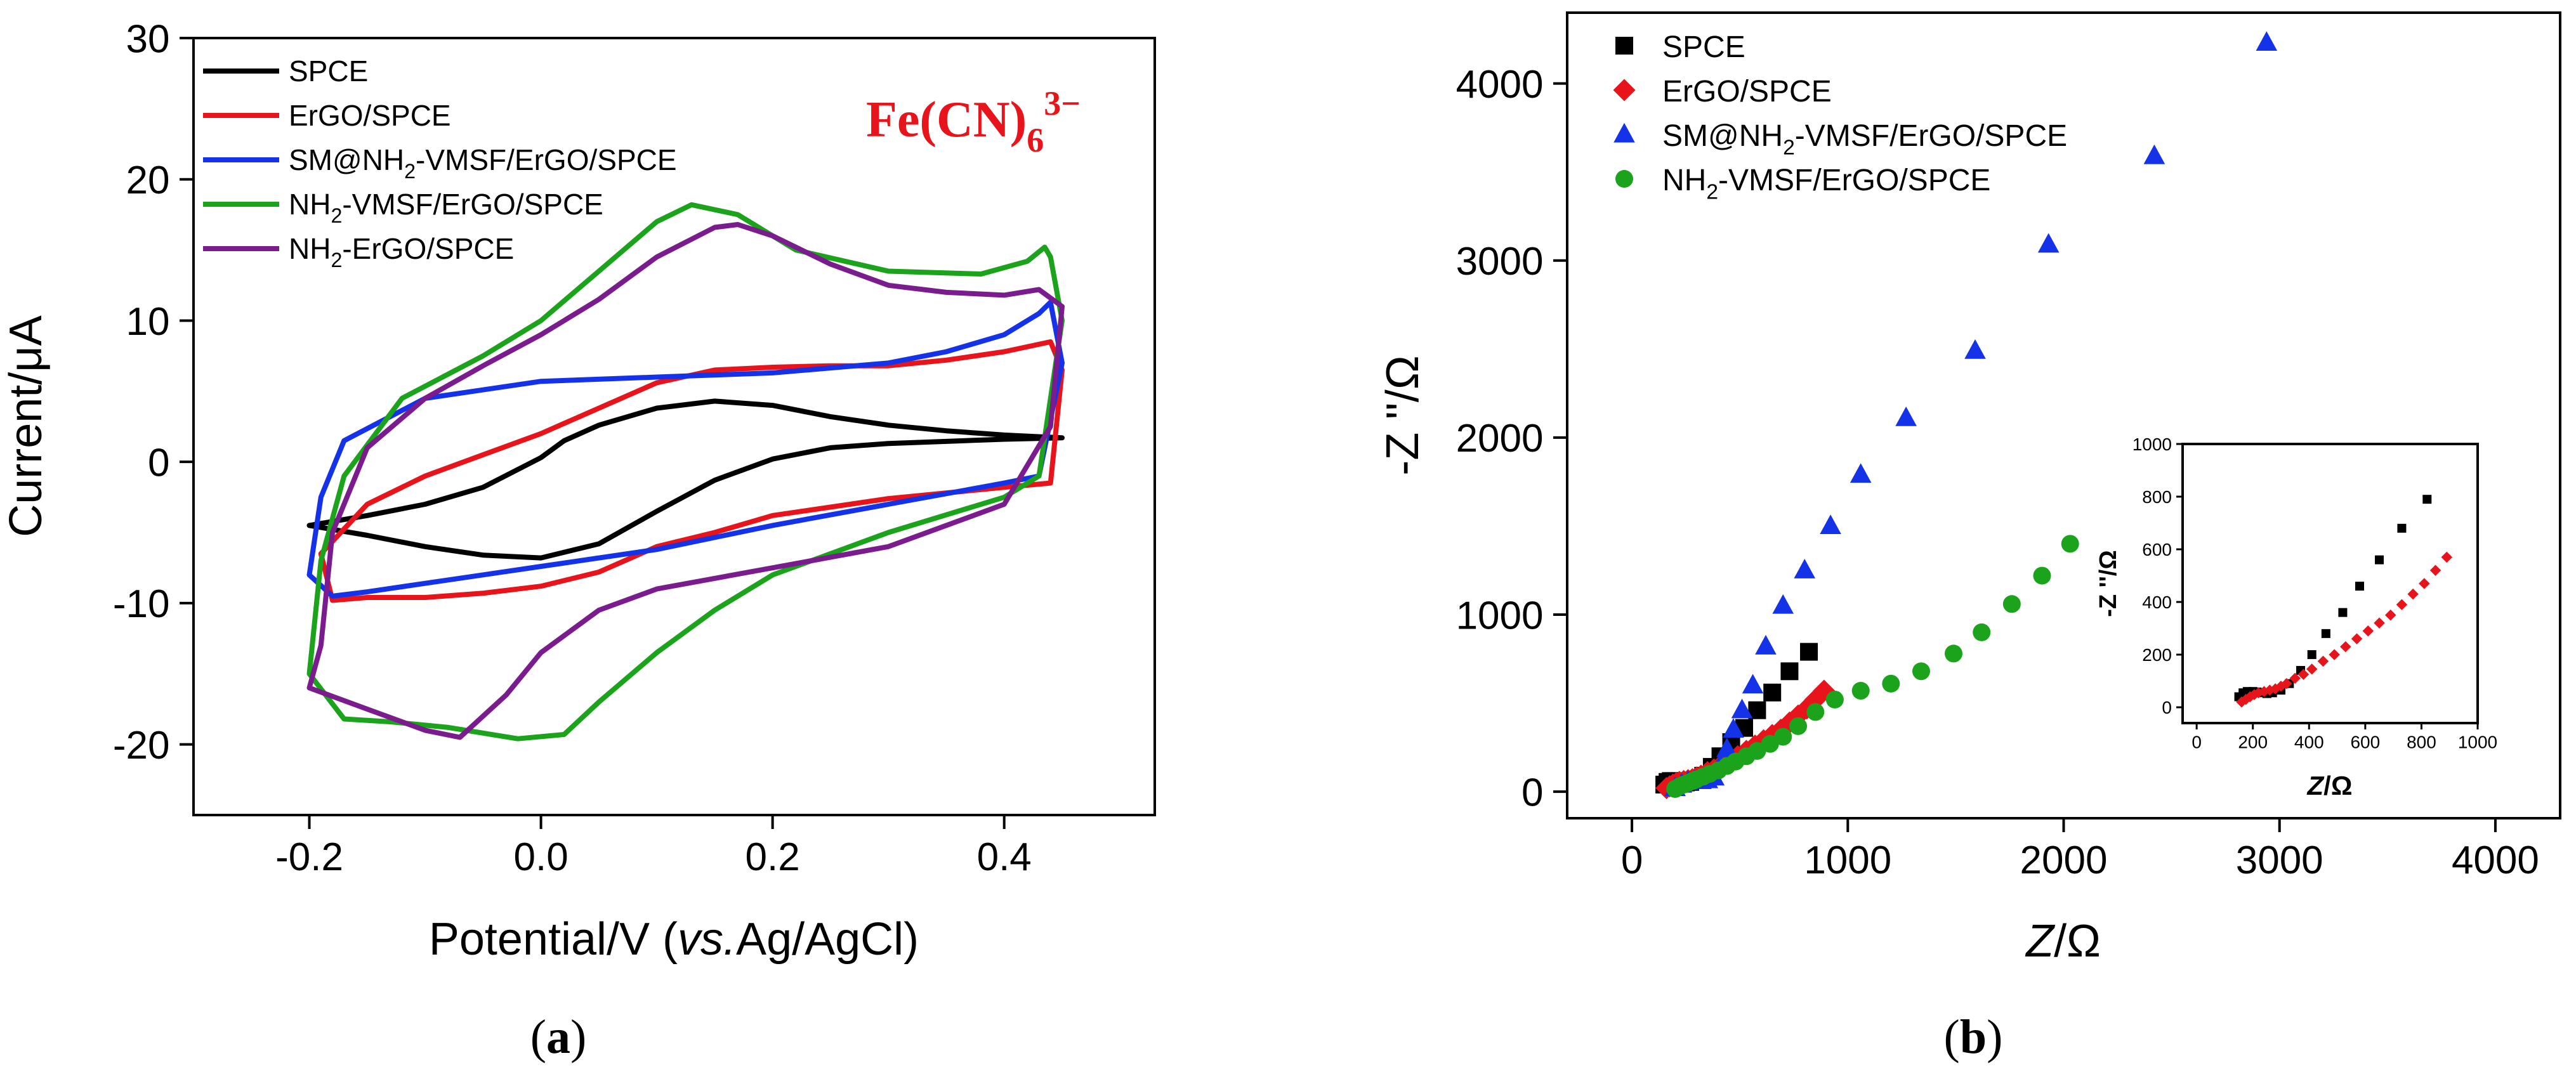  Describe the element at coordinates (685, 449) in the screenshot. I see `cv-curve-sm-nh2-vmsf-ergo-spce` at that location.